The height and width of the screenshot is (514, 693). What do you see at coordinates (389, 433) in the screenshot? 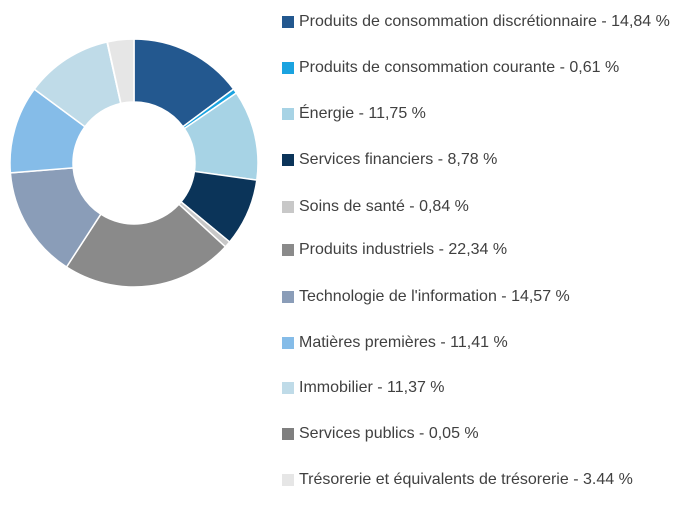
I see `legend-label: Services publics - 0,05 %` at bounding box center [389, 433].